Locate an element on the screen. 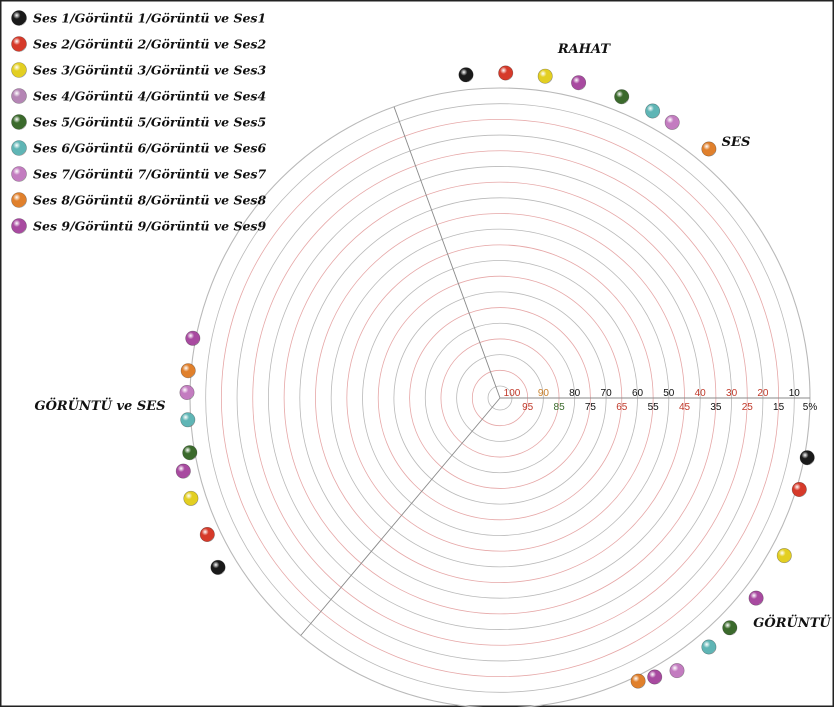 This screenshot has width=834, height=707. legend-entry: Ses 4/Görüntü 4/Görüntü ve Ses4 is located at coordinates (149, 96).